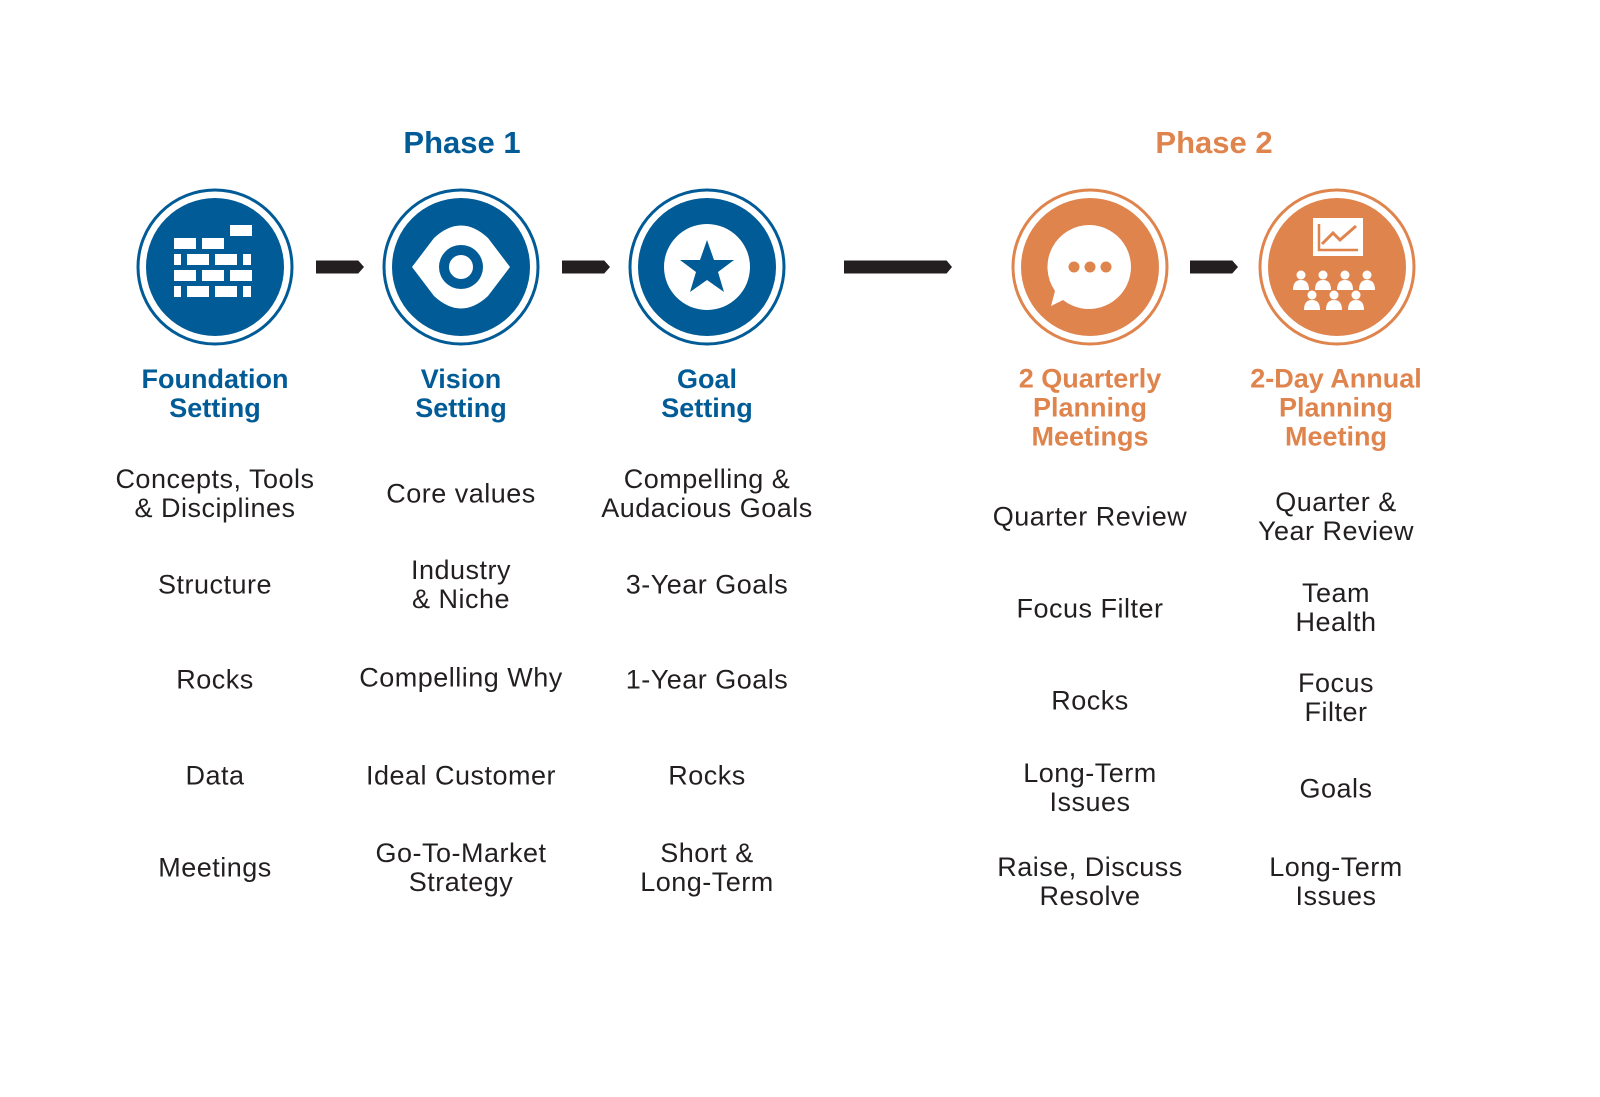 This screenshot has height=1097, width=1600. Describe the element at coordinates (462, 142) in the screenshot. I see `phase-1-label: Phase 1` at that location.